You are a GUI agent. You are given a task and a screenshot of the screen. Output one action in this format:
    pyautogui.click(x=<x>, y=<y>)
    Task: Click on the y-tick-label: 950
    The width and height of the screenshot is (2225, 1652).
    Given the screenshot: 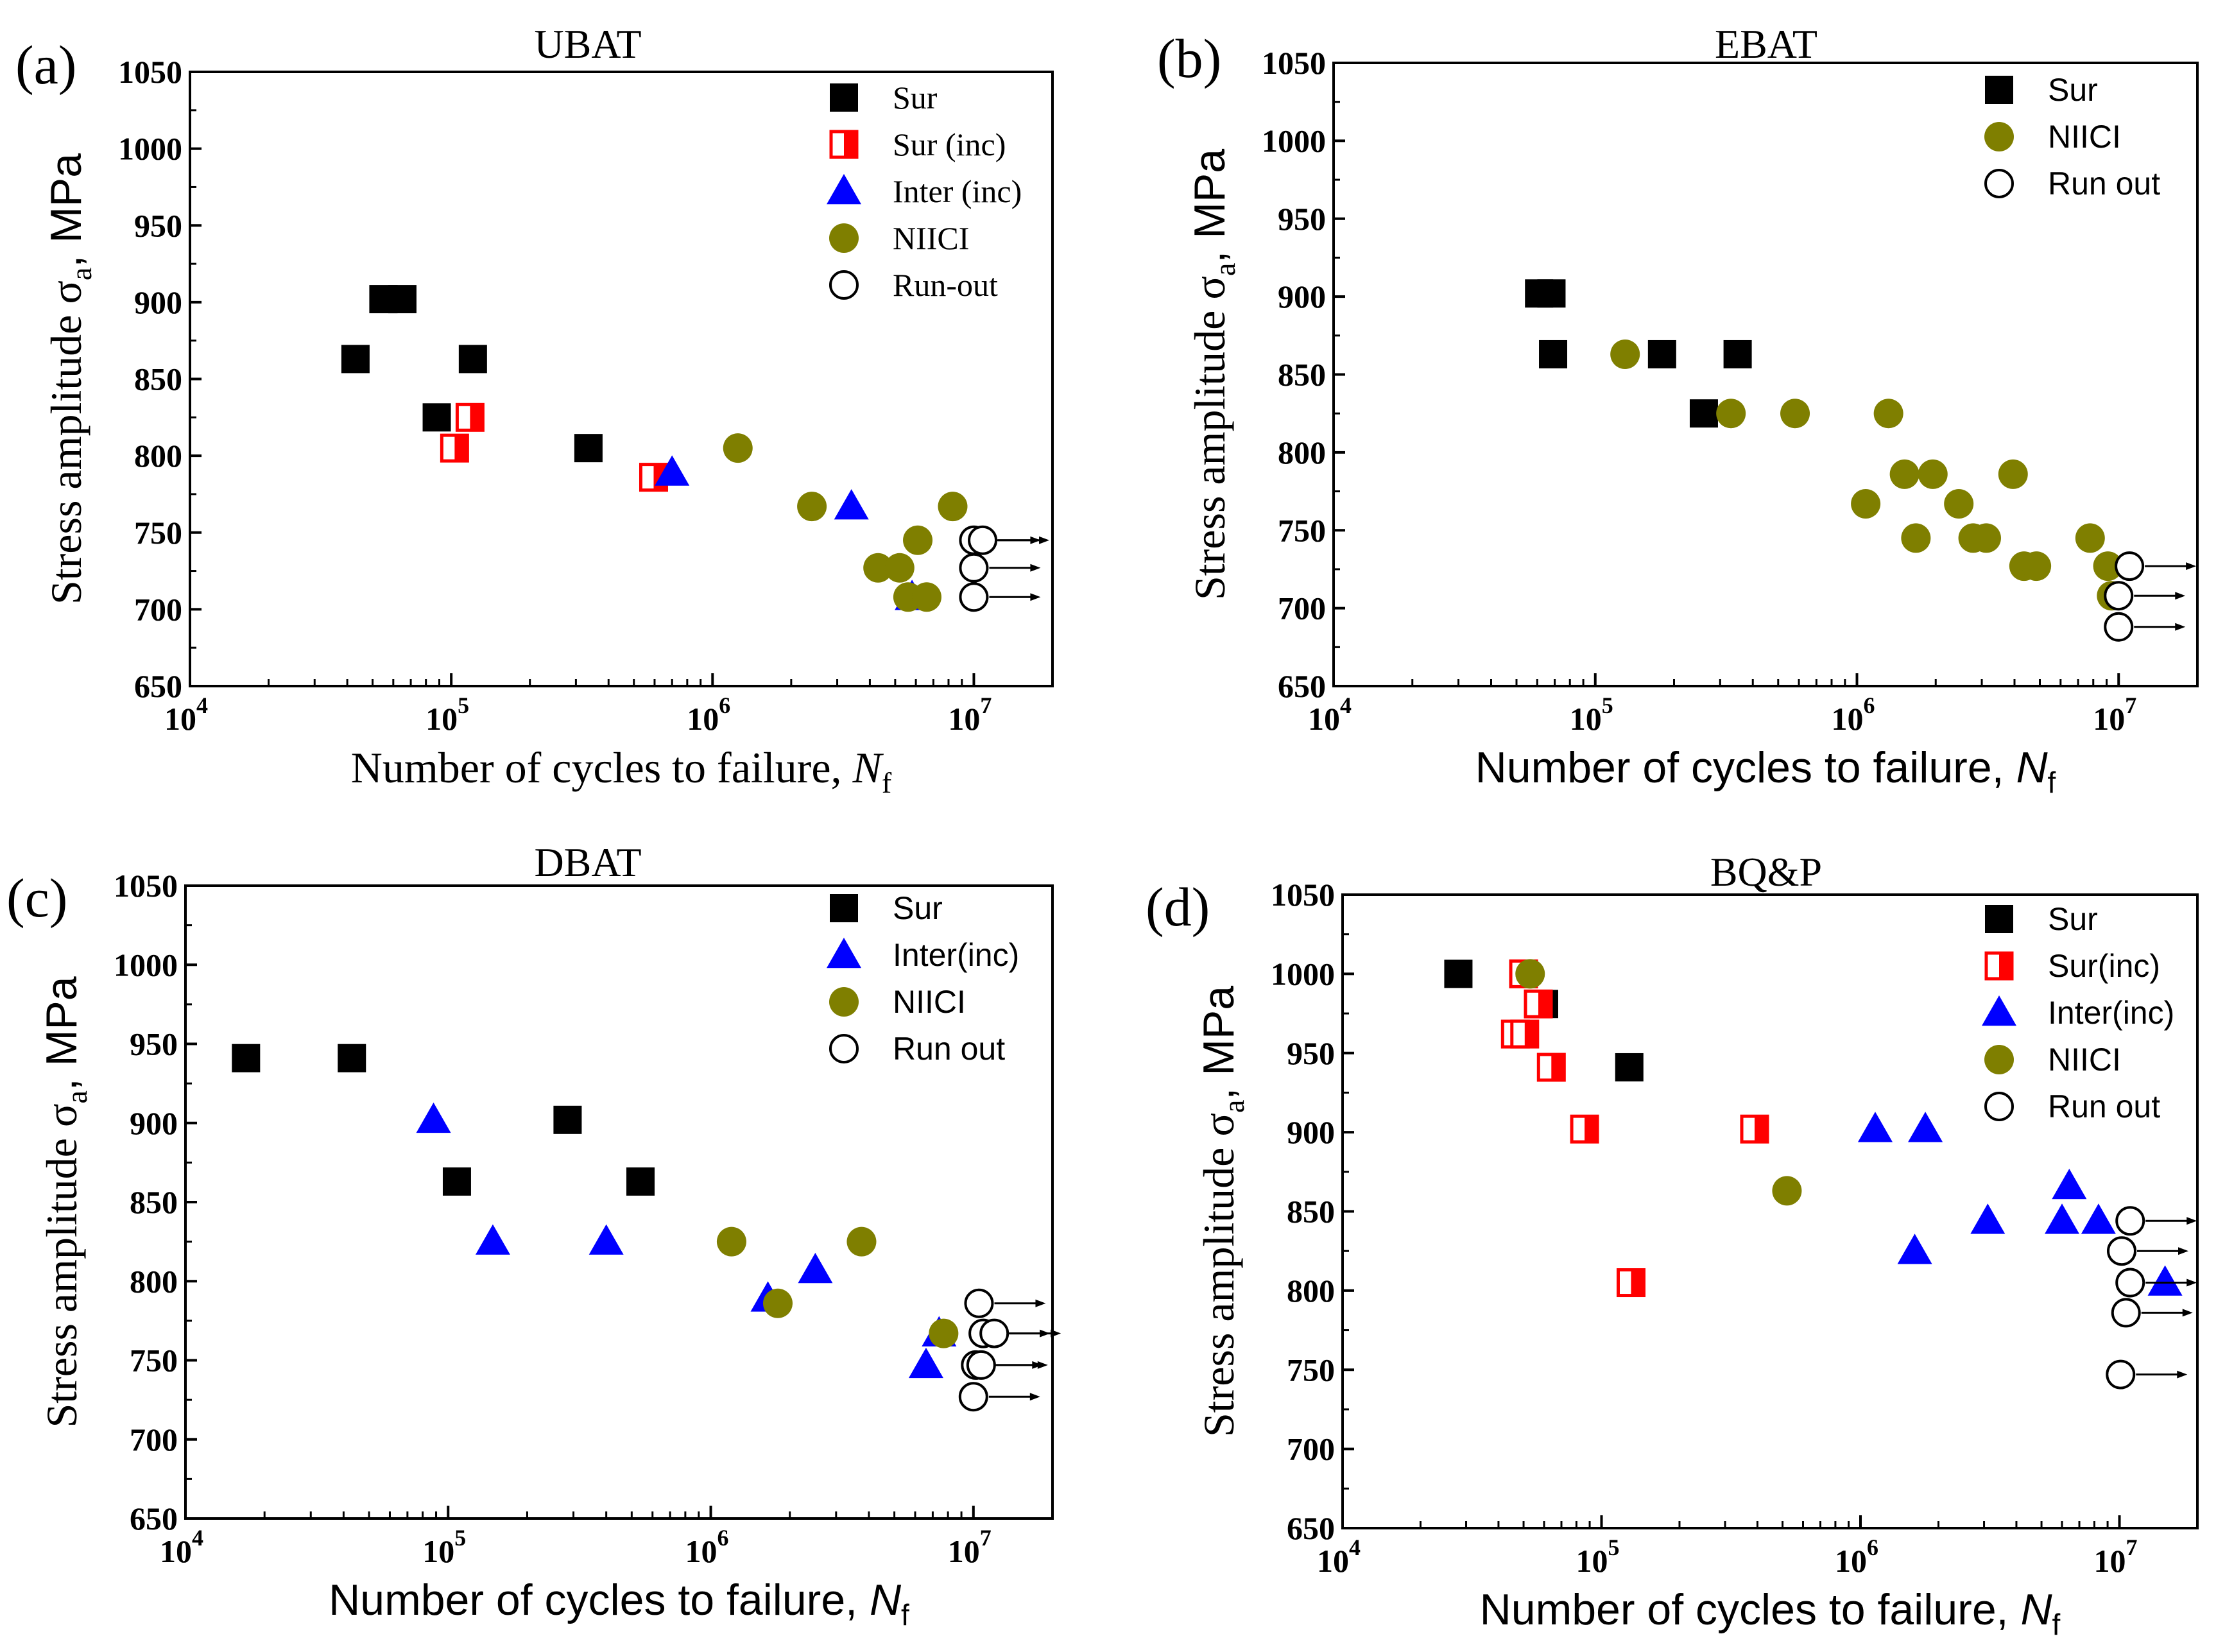 What is the action you would take?
    pyautogui.click(x=1302, y=219)
    